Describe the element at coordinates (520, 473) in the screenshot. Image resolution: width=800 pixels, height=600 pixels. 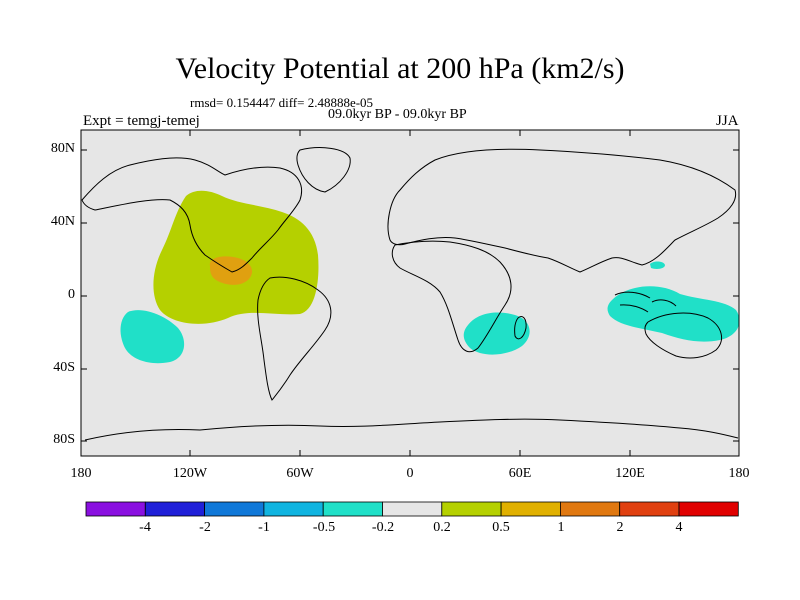
I see `x-tick-label: 60E` at that location.